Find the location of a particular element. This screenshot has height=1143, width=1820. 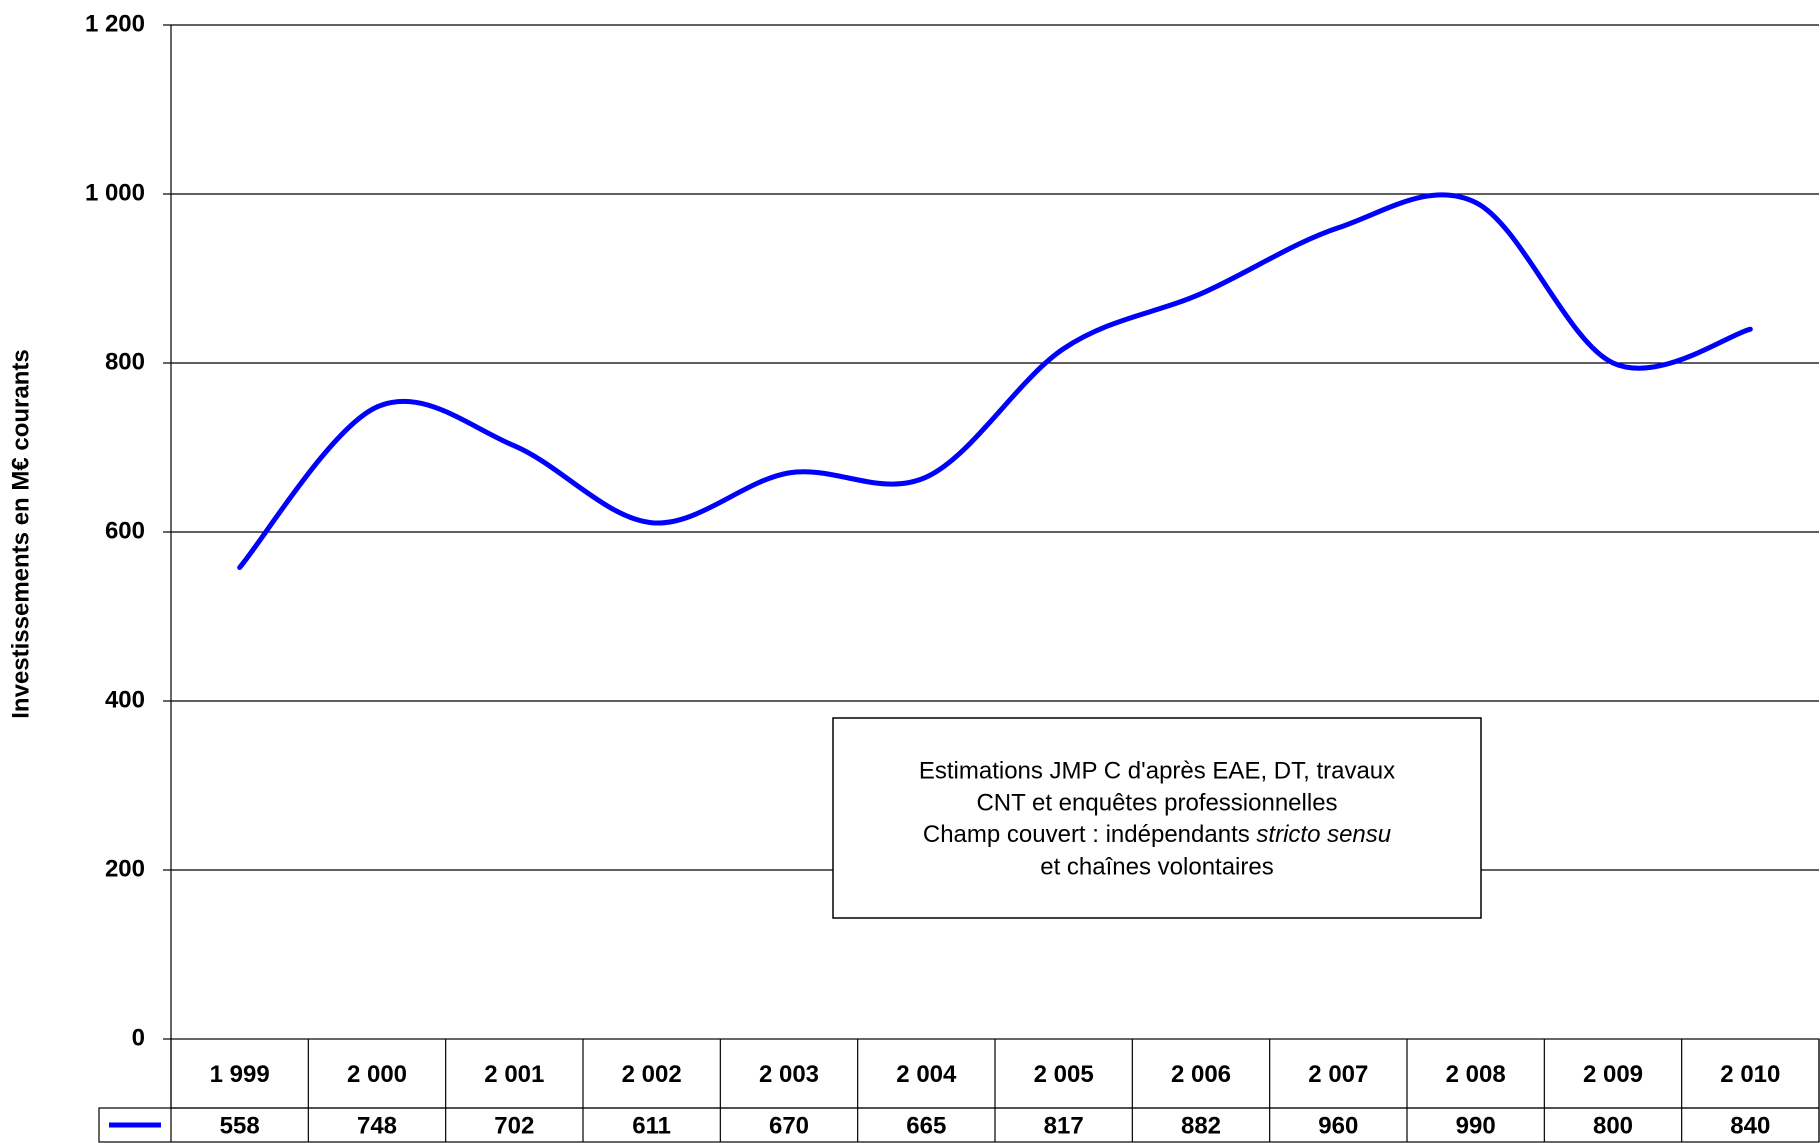

annotation-box is located at coordinates (1157, 818).